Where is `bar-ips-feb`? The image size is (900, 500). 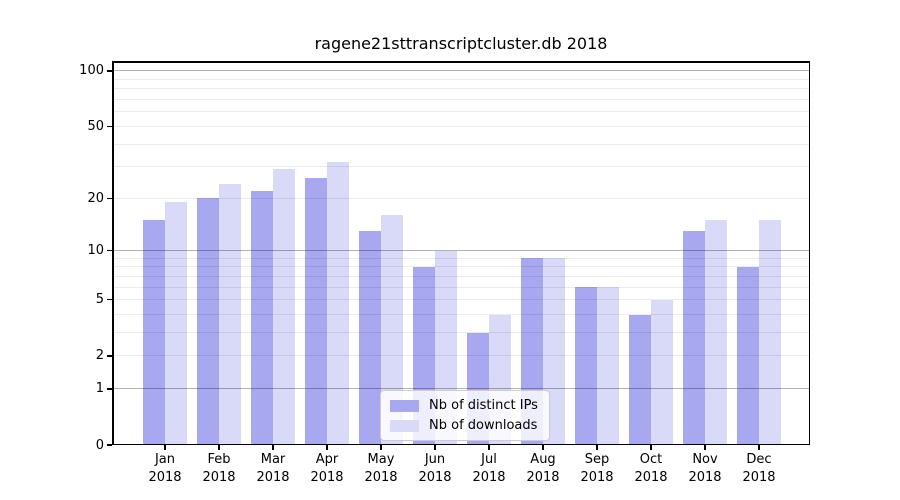
bar-ips-feb is located at coordinates (208, 321).